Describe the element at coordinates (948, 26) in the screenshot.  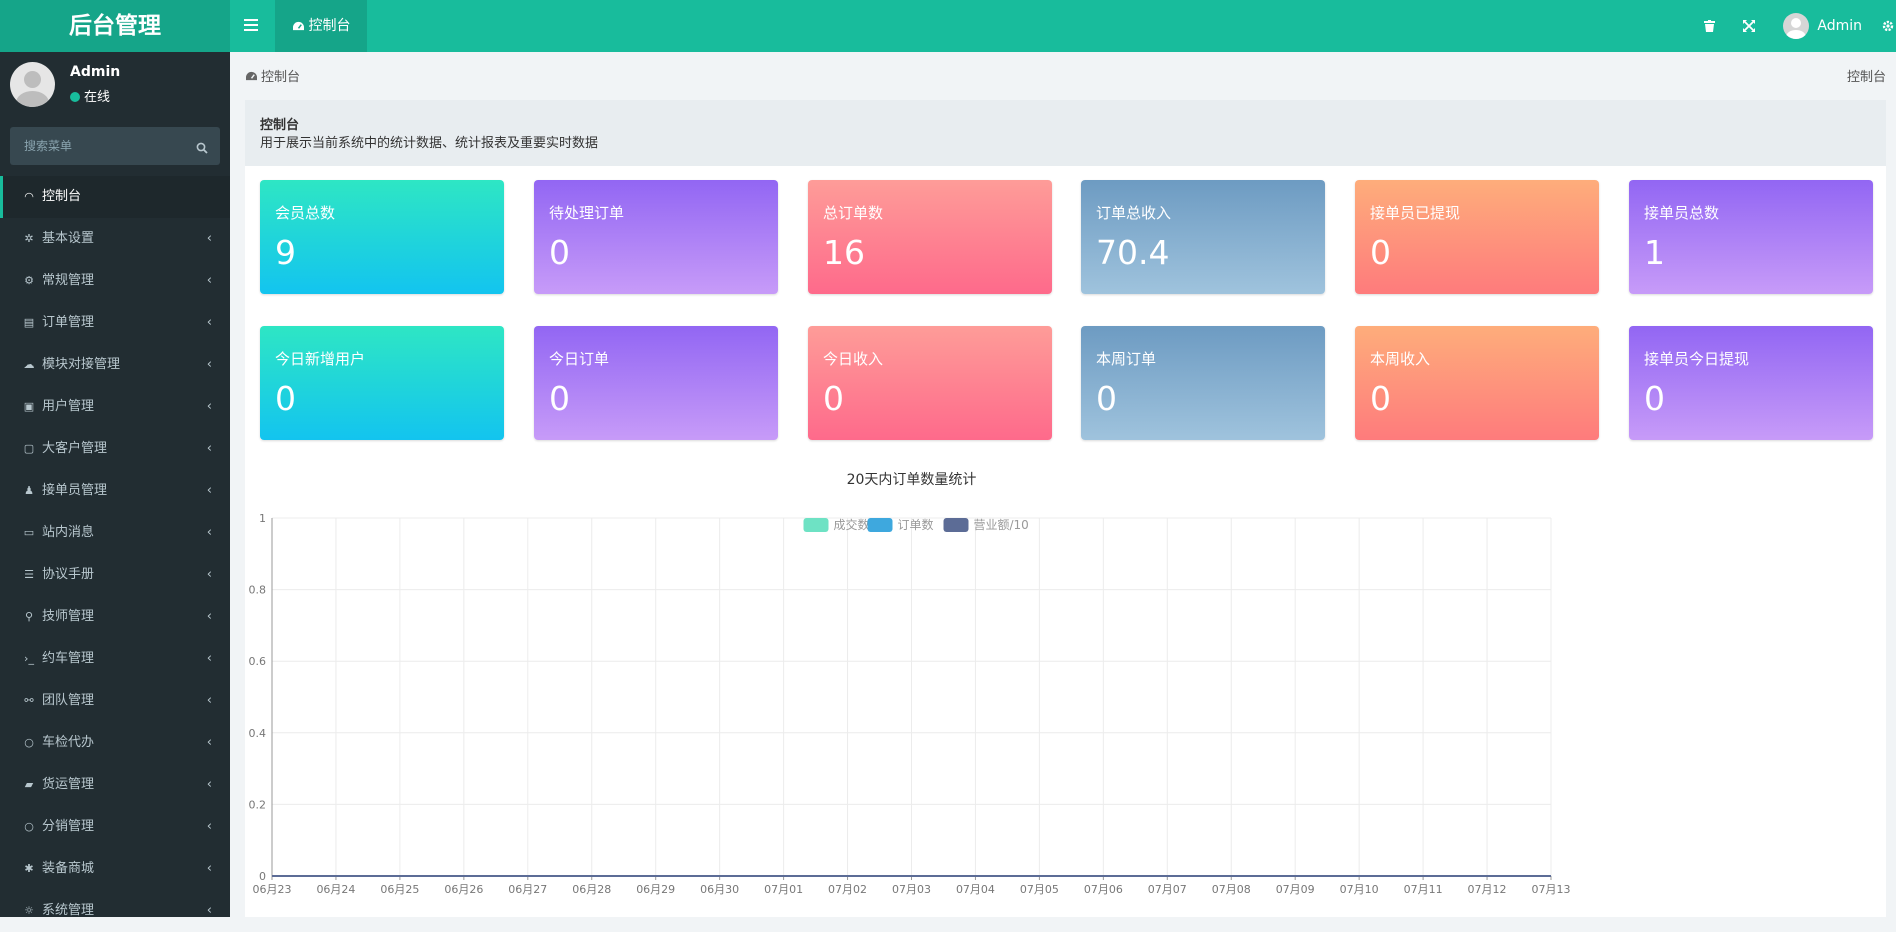
I see `top-navbar: 后台管理 控制台 Admin` at that location.